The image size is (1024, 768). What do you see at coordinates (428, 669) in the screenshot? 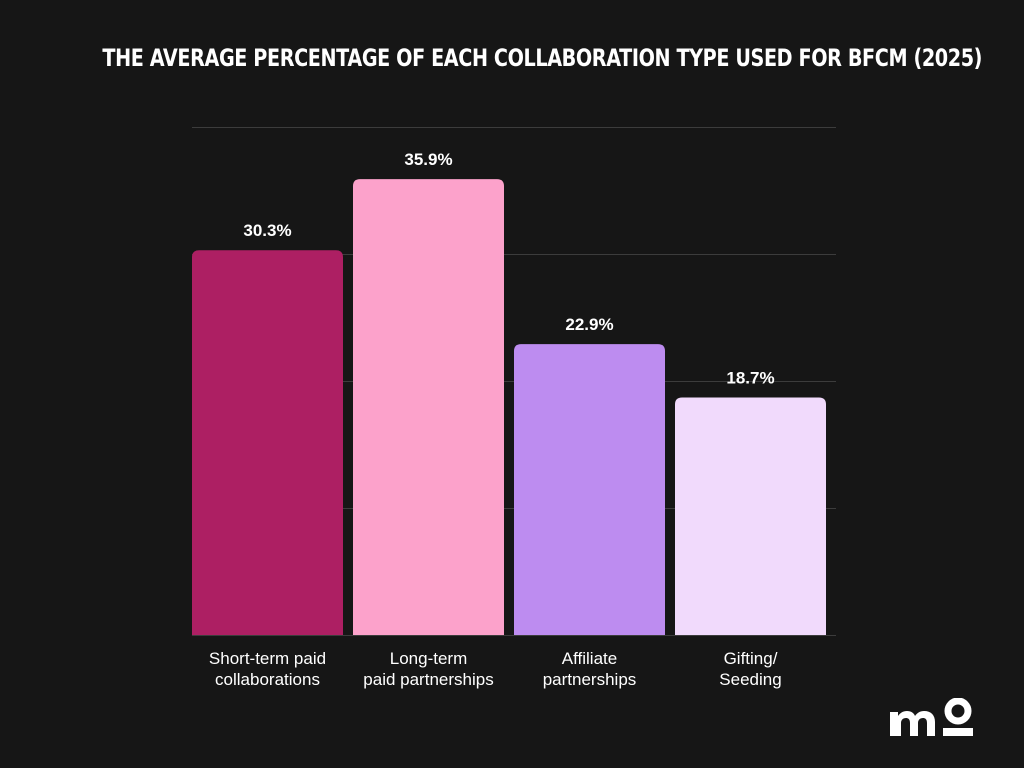
I see `category-label: Long-term paid partnerships` at bounding box center [428, 669].